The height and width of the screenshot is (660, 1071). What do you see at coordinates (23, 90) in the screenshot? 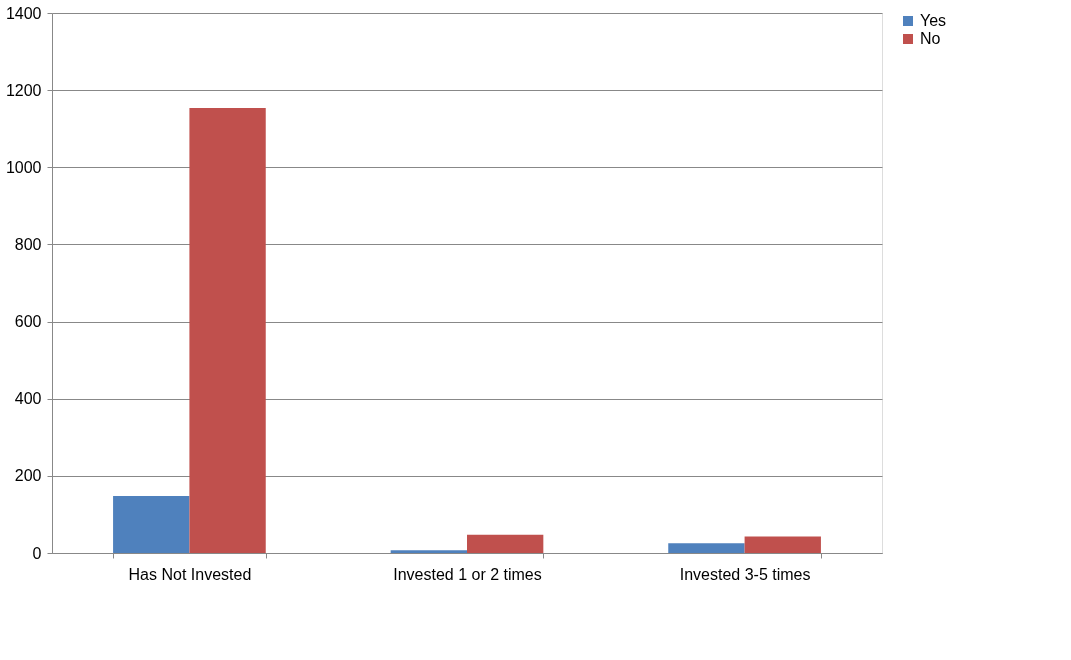
I see `y-tick-label: 1200` at bounding box center [23, 90].